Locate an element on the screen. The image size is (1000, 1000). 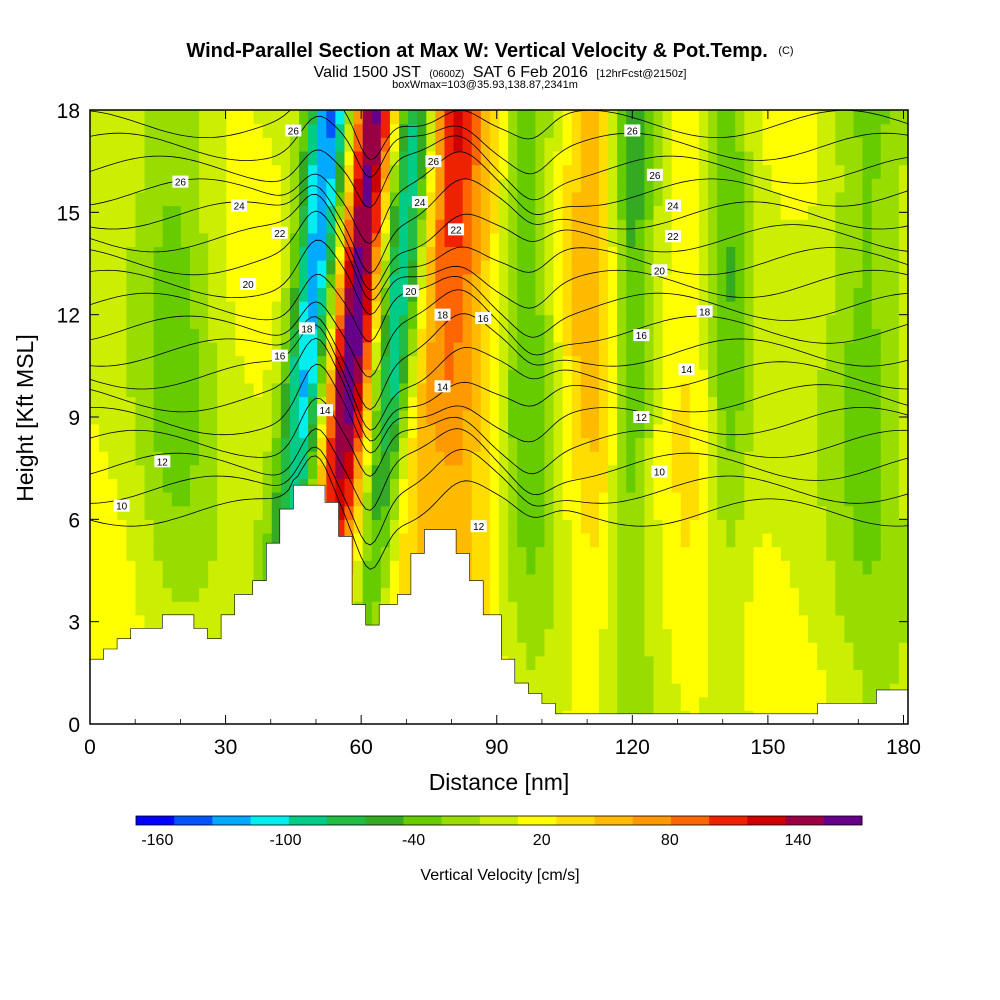
colorbar-swatch is located at coordinates (423, 820).